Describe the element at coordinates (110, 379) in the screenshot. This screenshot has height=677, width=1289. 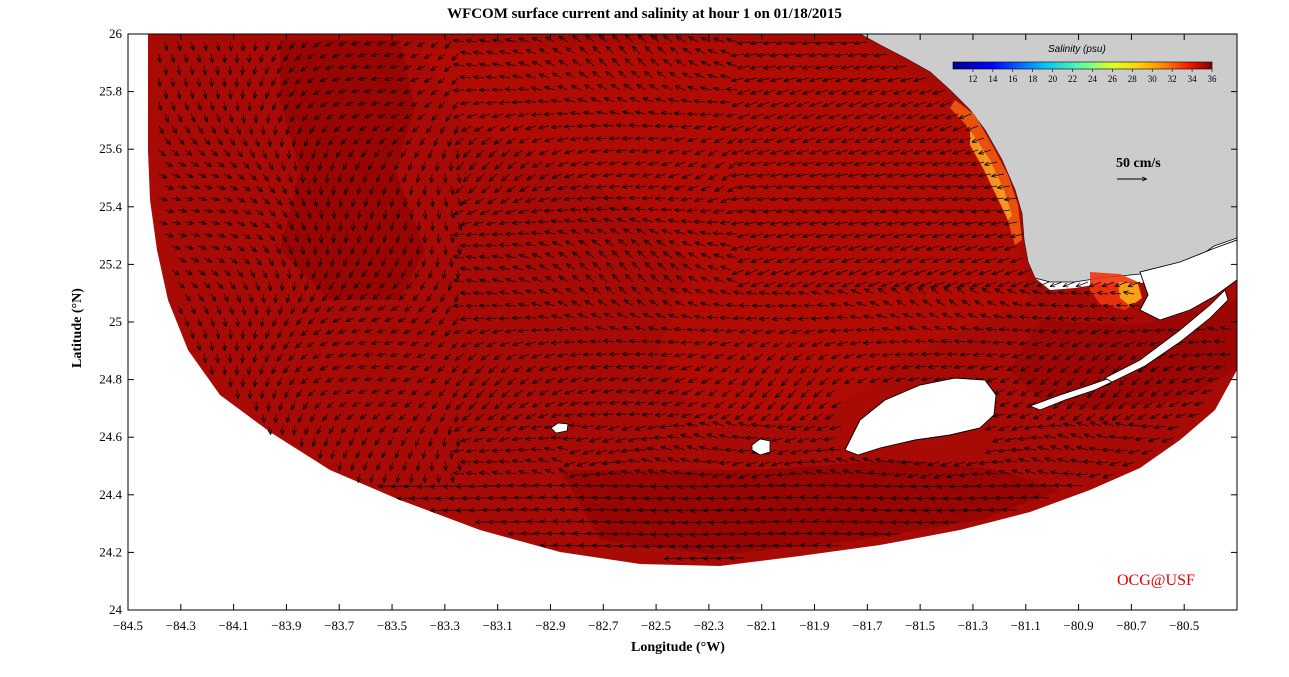
I see `y-tick-label: 24.8` at that location.